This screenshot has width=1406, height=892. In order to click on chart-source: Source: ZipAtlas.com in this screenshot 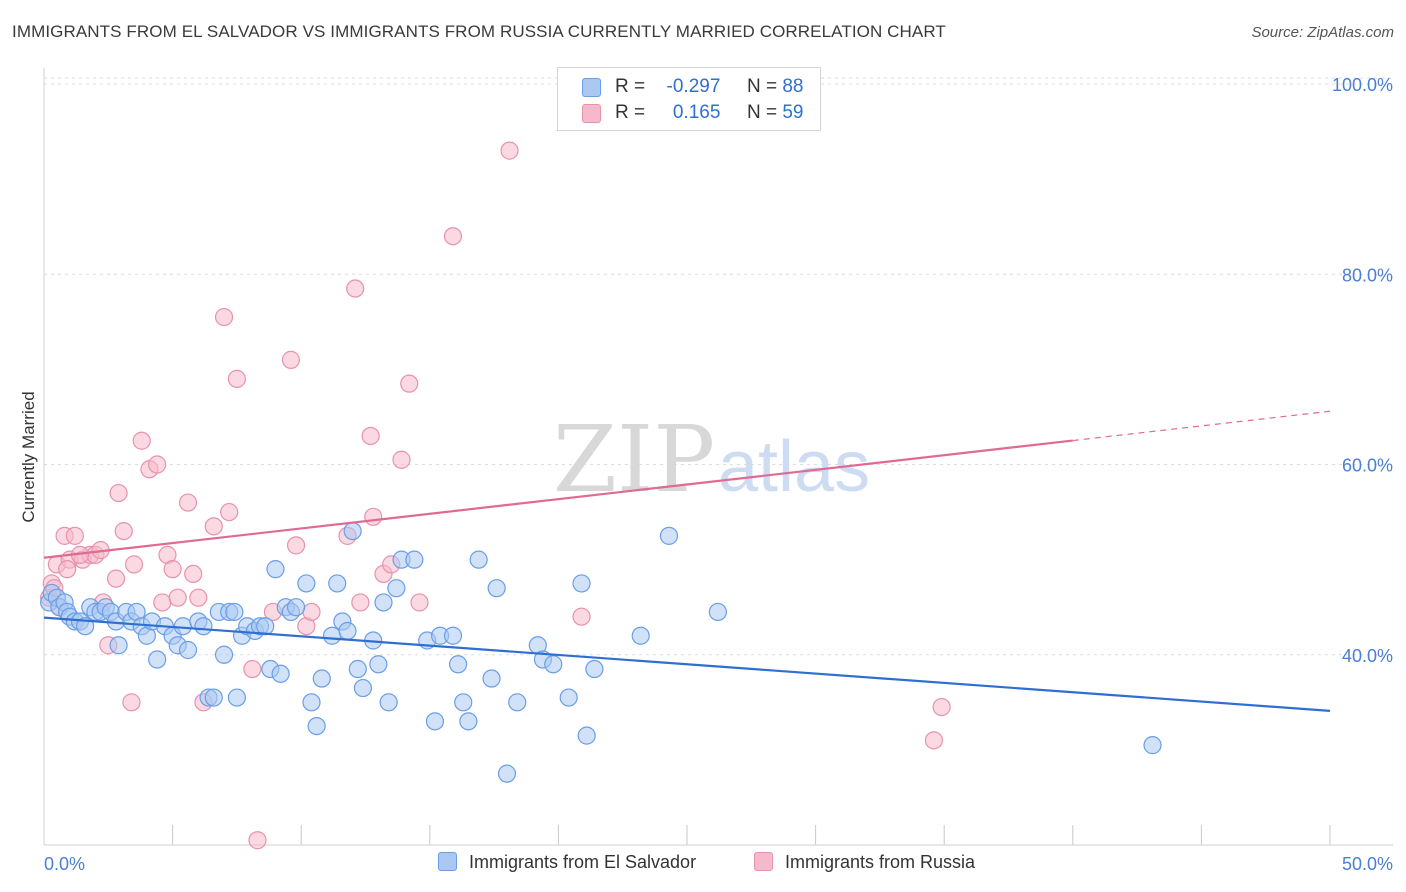, I will do `click(1322, 32)`.